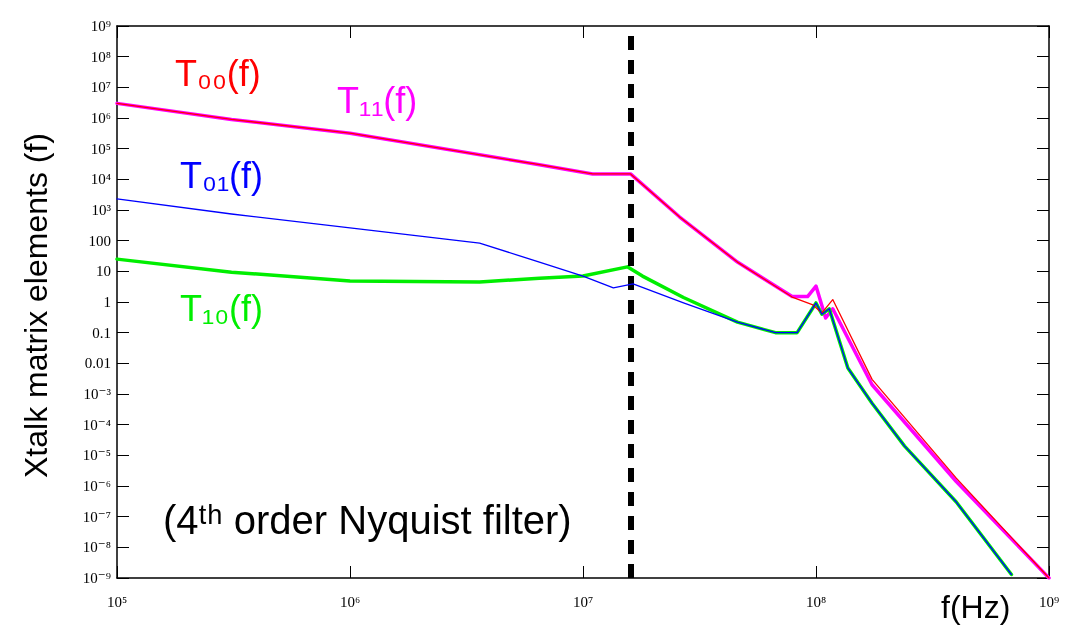 This screenshot has height=631, width=1066. What do you see at coordinates (367, 520) in the screenshot?
I see `annotation: (4ᵗʰ order Nyquist filter)` at bounding box center [367, 520].